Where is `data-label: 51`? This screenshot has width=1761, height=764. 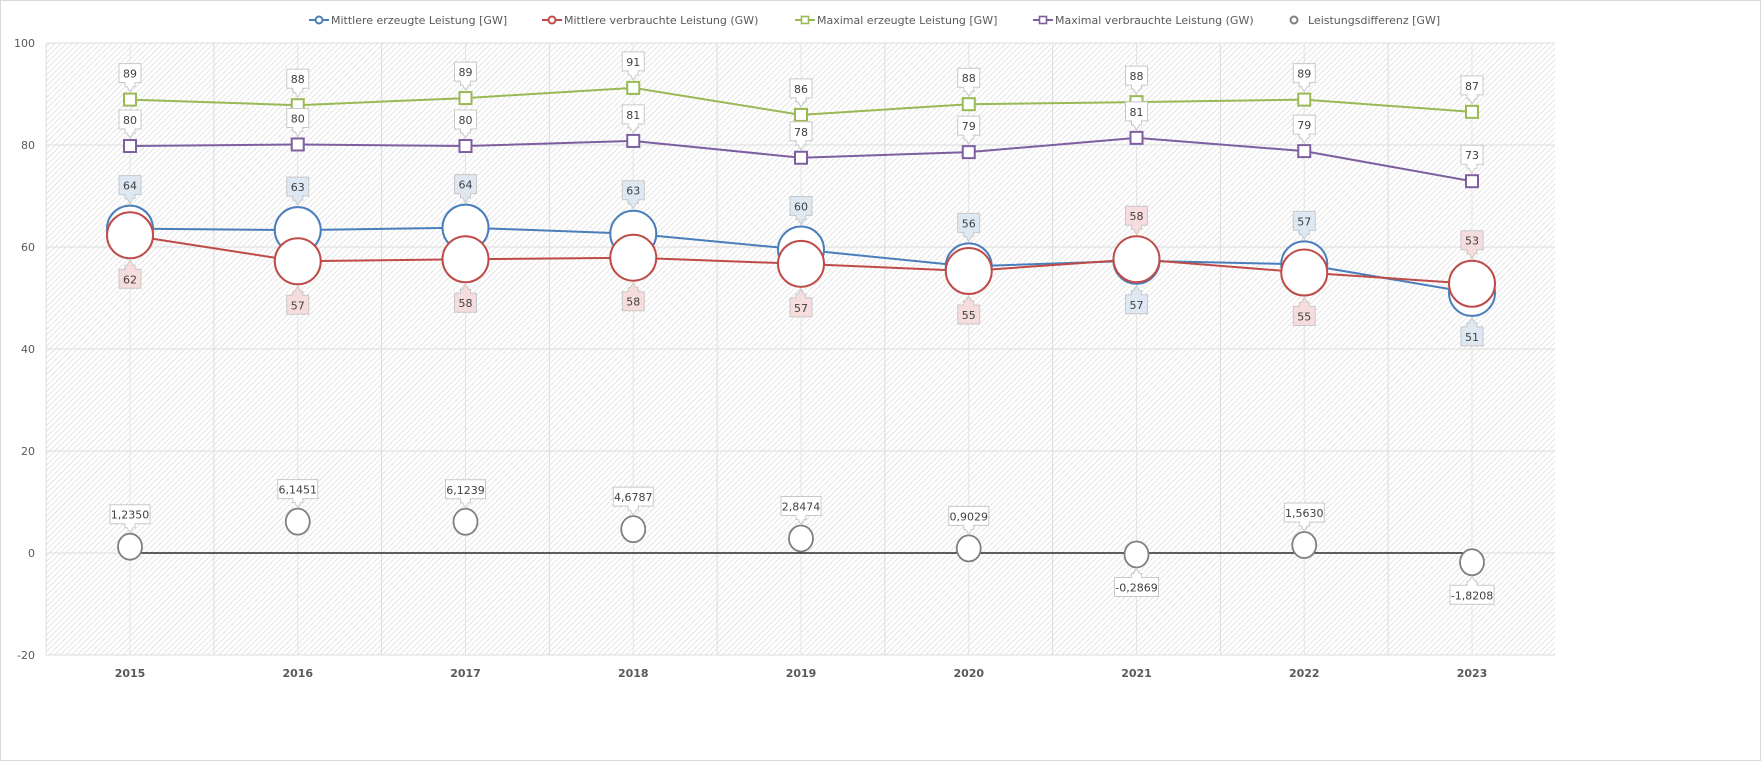
data-label: 51 is located at coordinates (1472, 331).